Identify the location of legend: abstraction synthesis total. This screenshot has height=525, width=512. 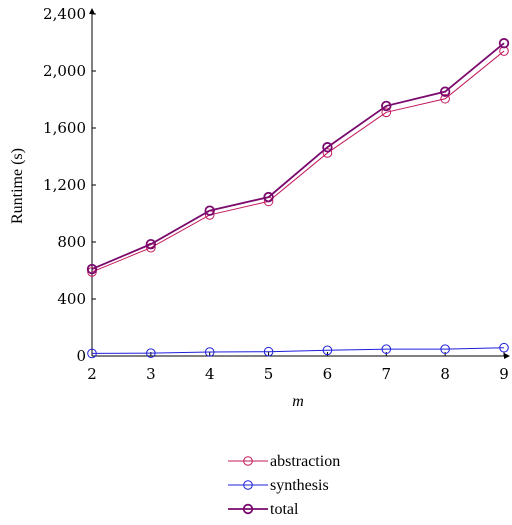
(284, 485).